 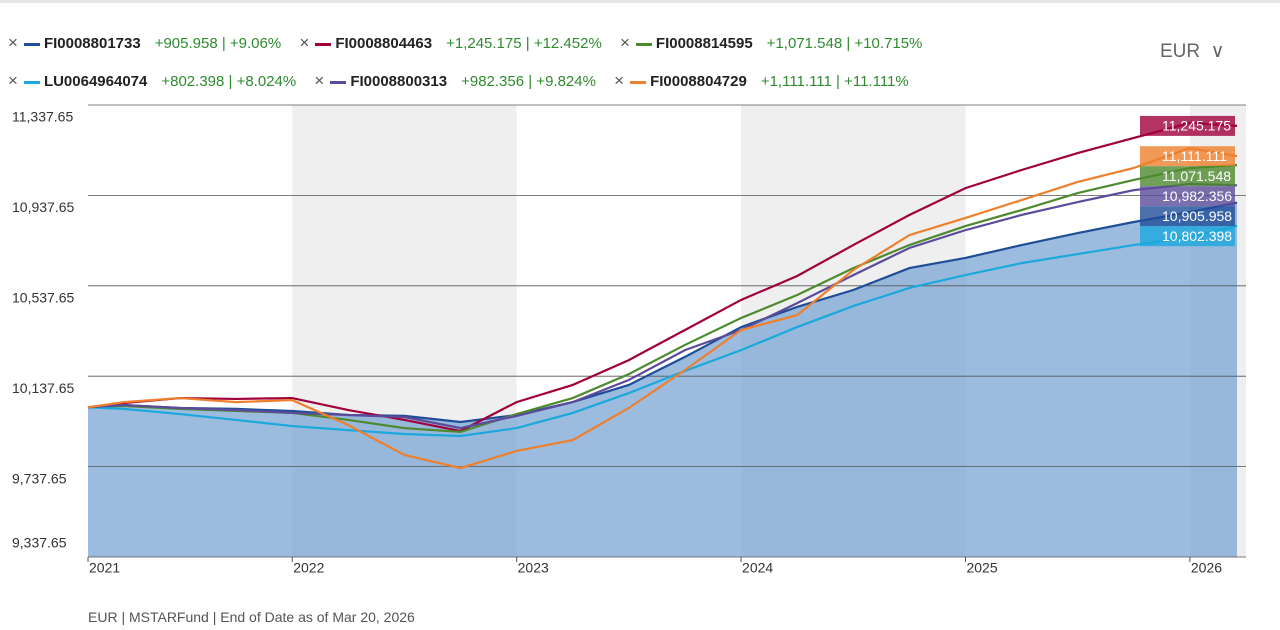 I want to click on y-tick-label: 10,137.65, so click(x=43, y=388).